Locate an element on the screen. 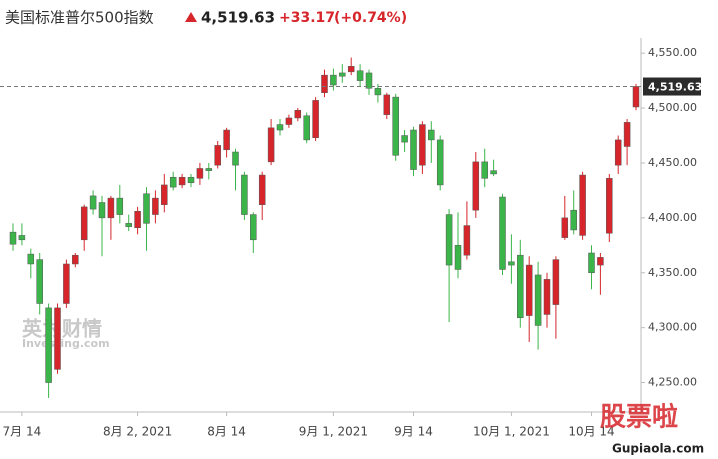 Image resolution: width=718 pixels, height=459 pixels. y-tick-label: 4,400.00 is located at coordinates (672, 217).